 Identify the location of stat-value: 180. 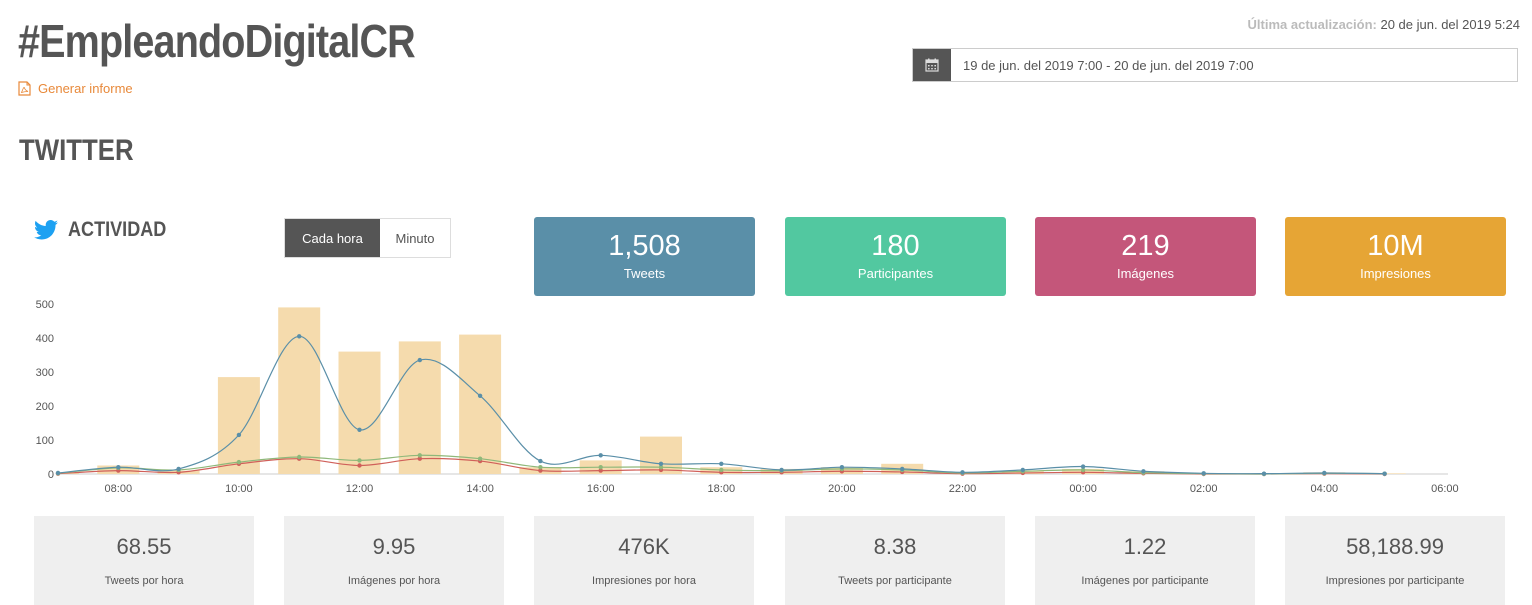
(895, 246).